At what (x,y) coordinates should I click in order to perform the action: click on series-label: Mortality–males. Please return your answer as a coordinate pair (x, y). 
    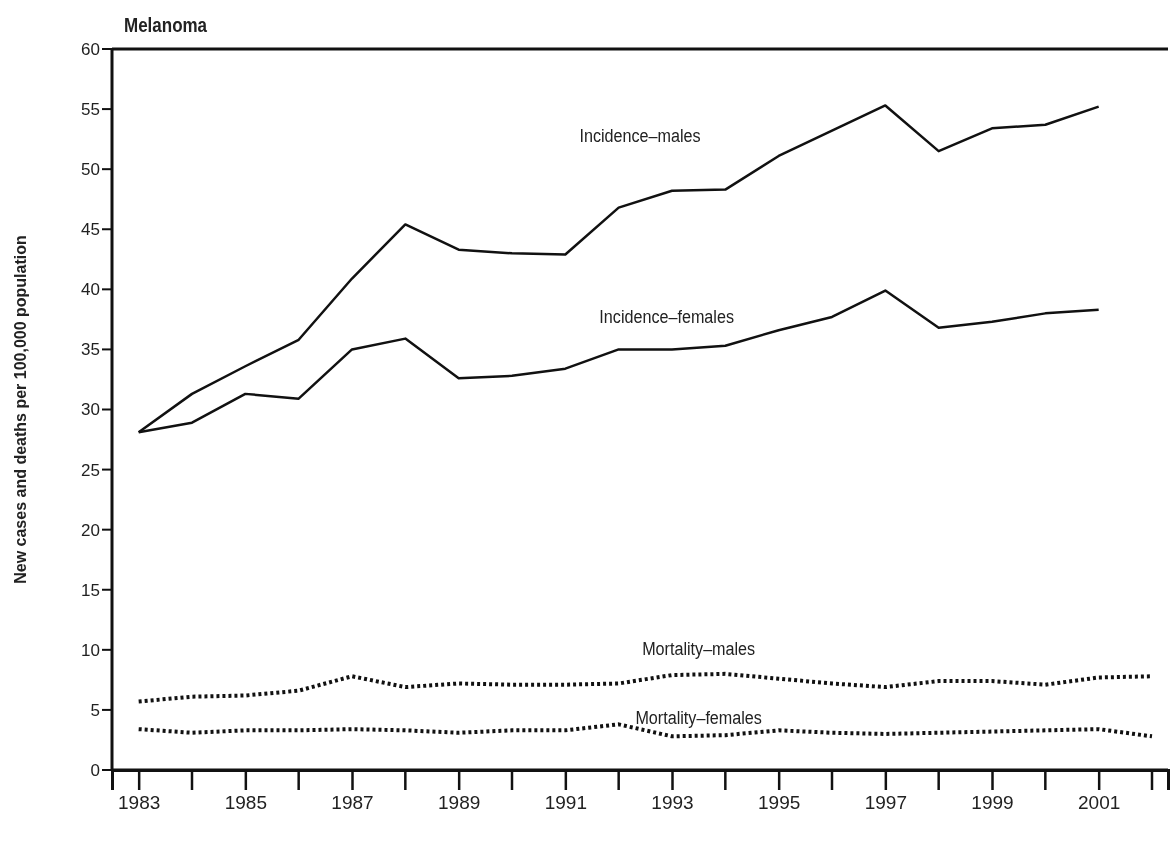
    Looking at the image, I should click on (699, 648).